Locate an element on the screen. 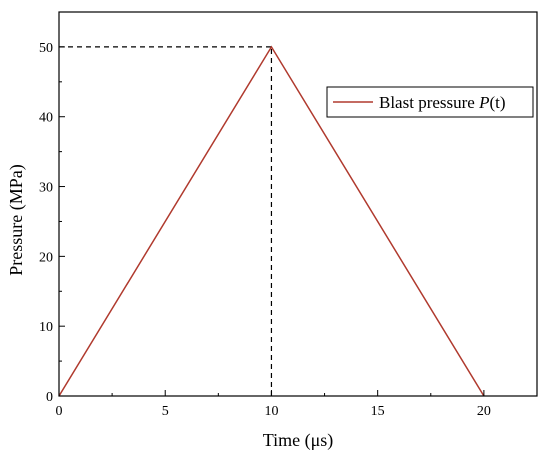  y-axis-label: Pressure (MPa) is located at coordinates (16, 219).